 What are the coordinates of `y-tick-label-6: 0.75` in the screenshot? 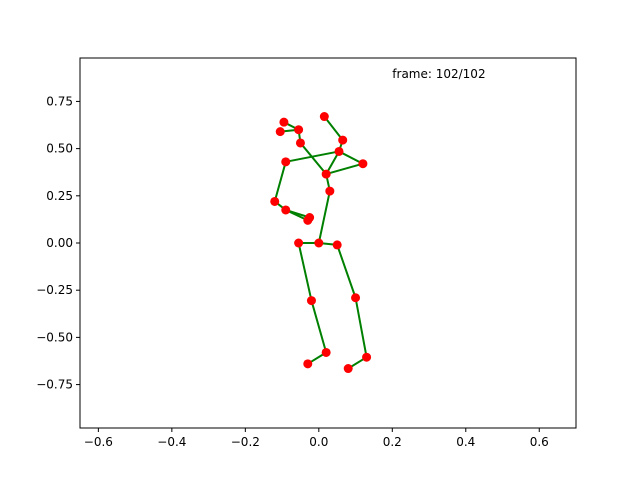 It's located at (59, 101).